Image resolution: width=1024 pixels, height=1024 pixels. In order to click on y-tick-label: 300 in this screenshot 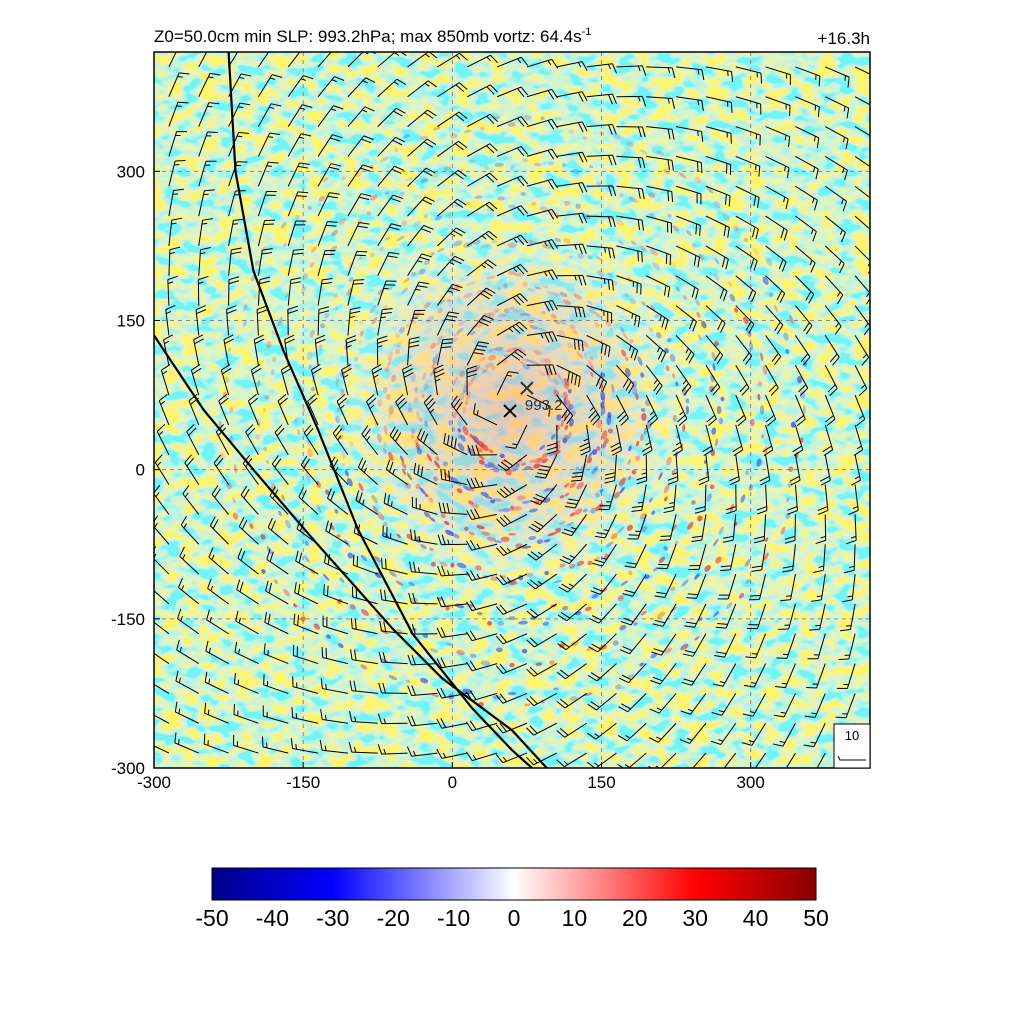, I will do `click(131, 171)`.